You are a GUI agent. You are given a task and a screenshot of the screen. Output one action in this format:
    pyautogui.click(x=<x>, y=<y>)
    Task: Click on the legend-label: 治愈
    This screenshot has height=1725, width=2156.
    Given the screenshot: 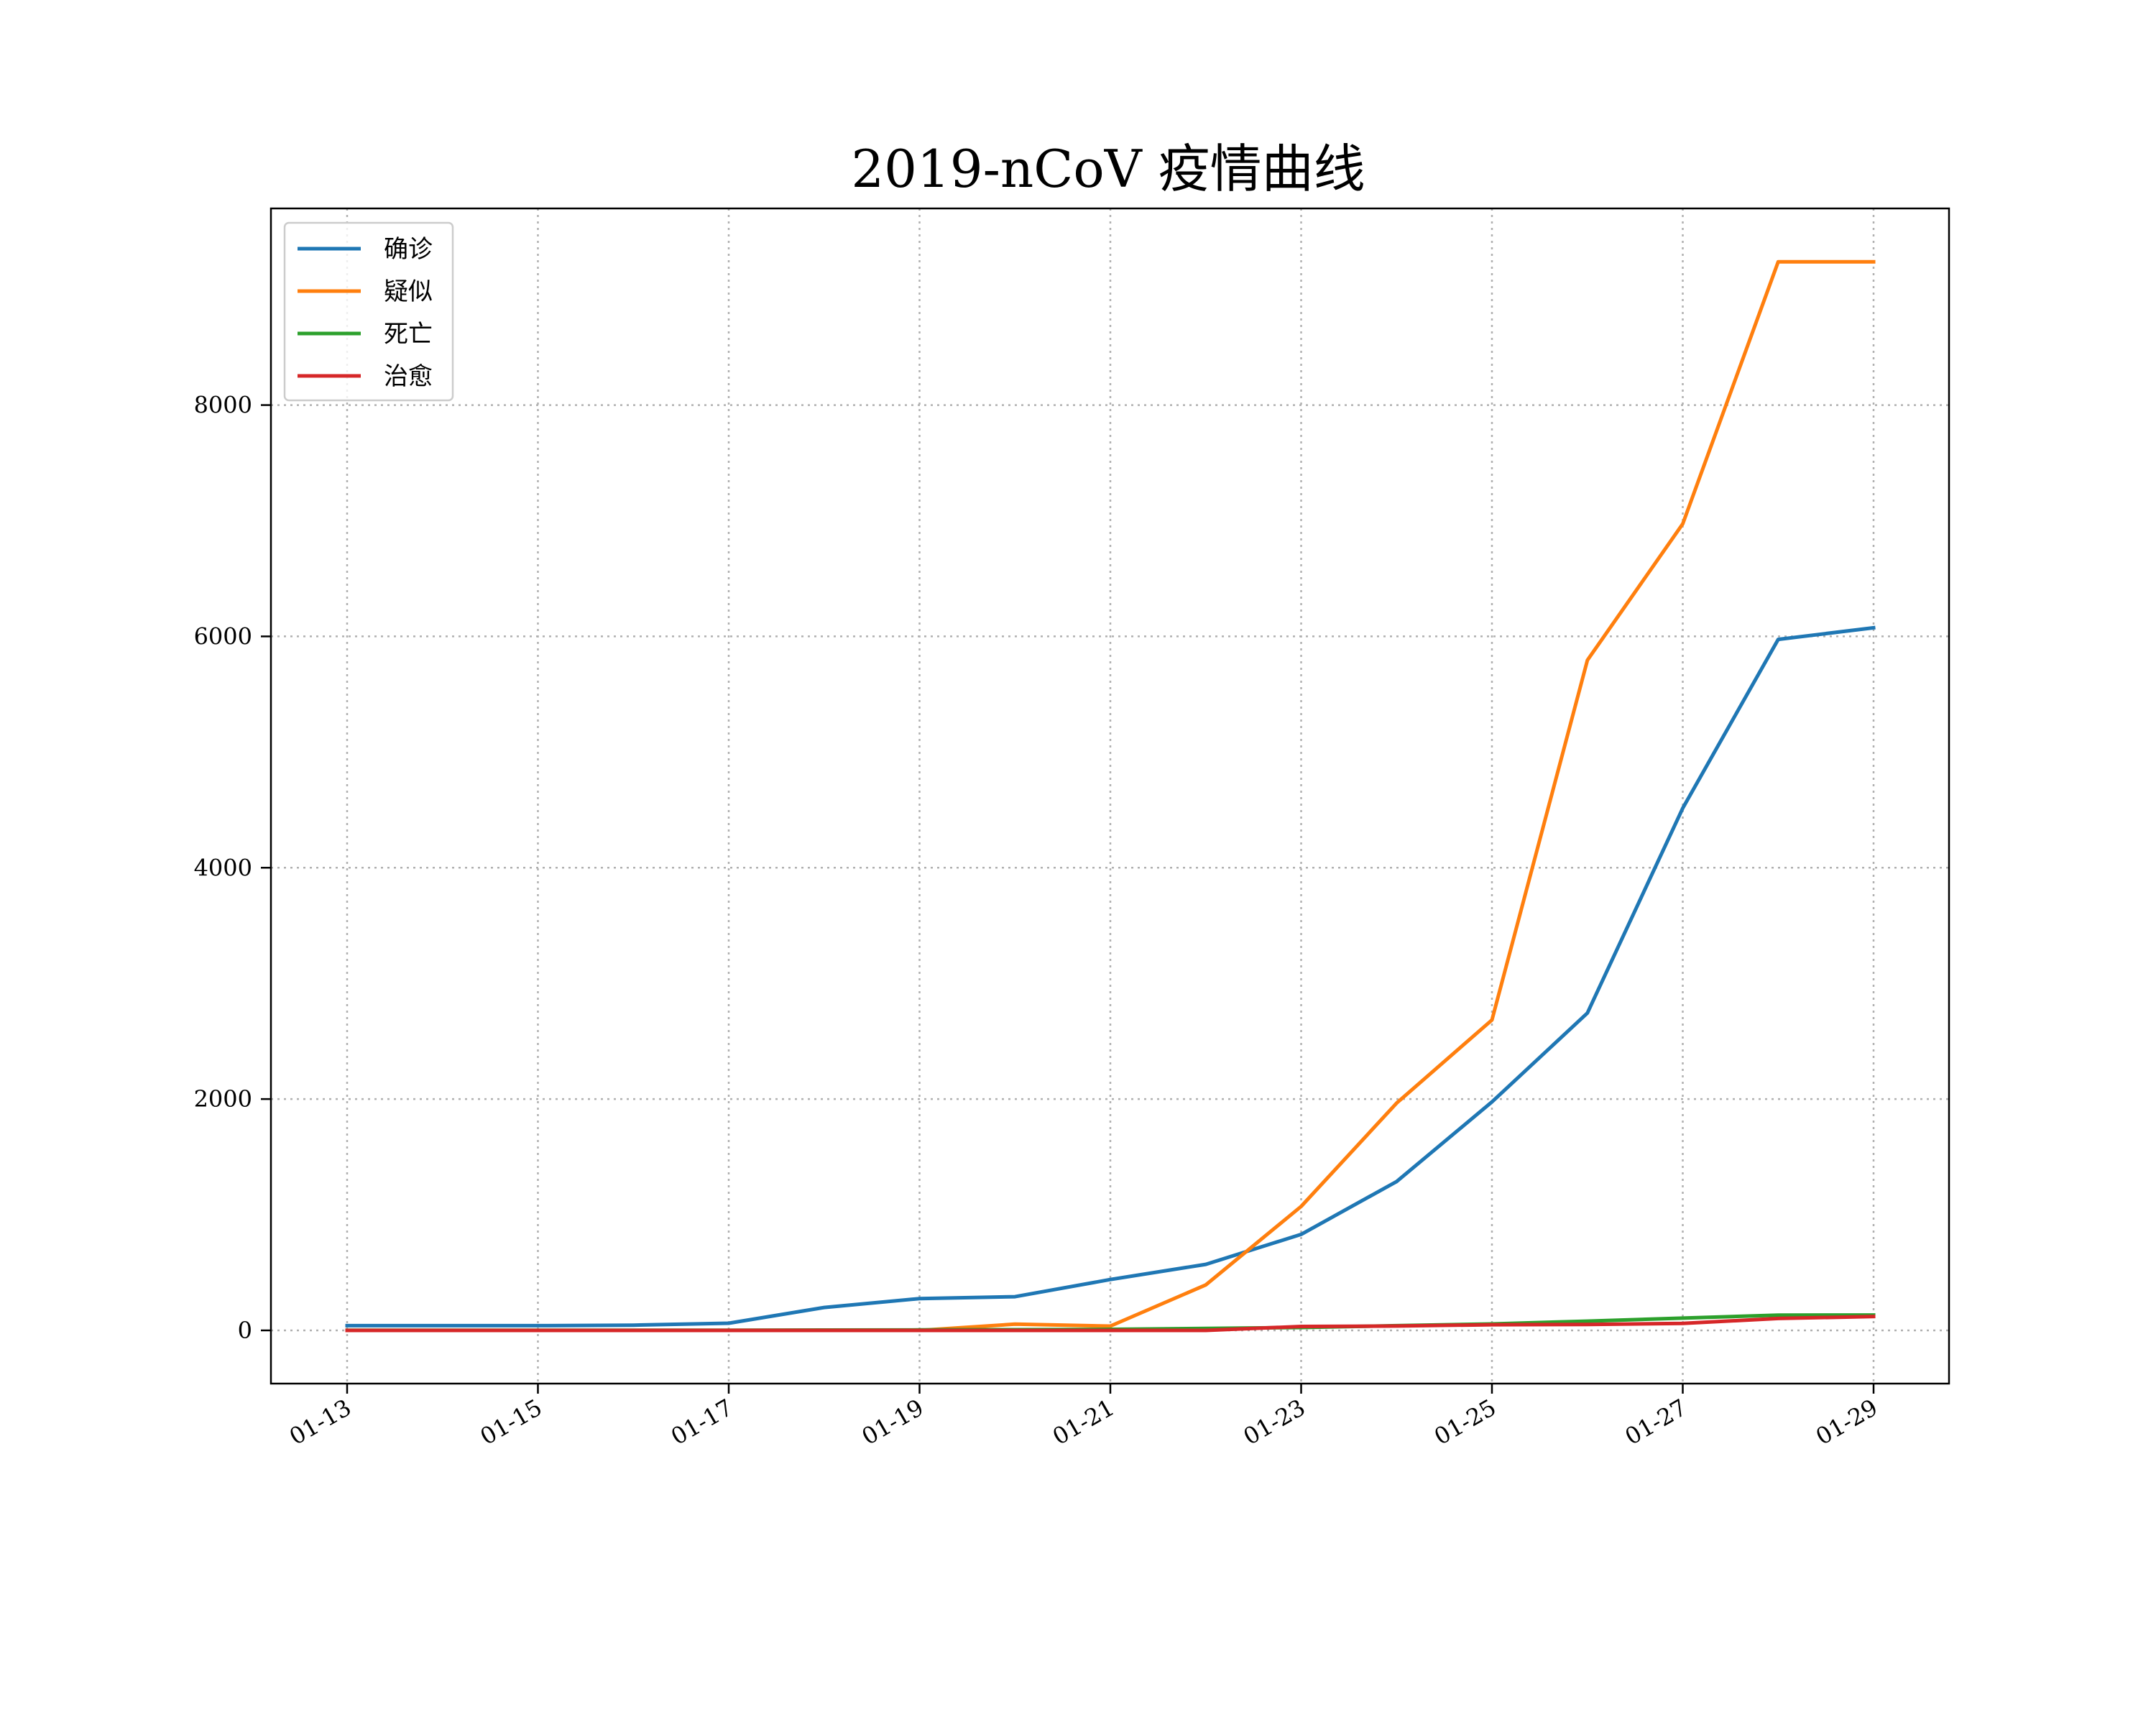 What is the action you would take?
    pyautogui.click(x=409, y=376)
    